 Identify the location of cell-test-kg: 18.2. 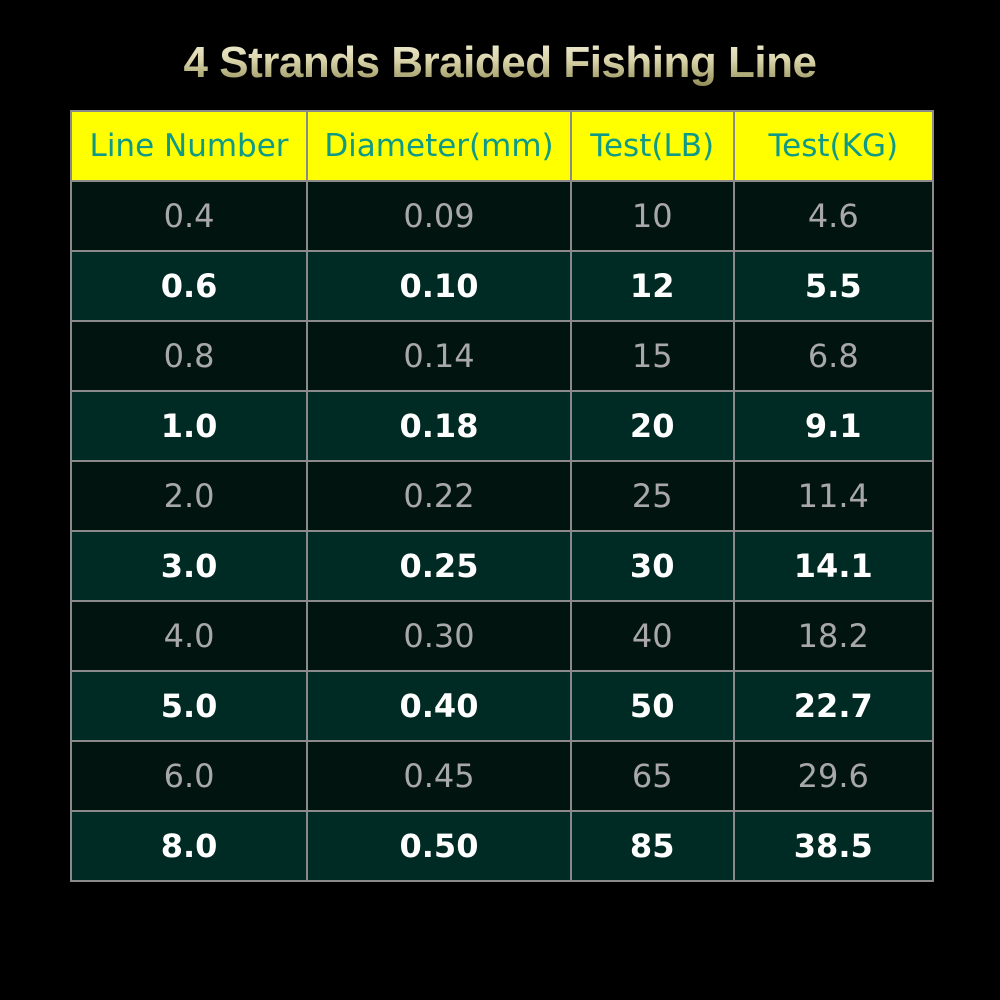
(833, 636).